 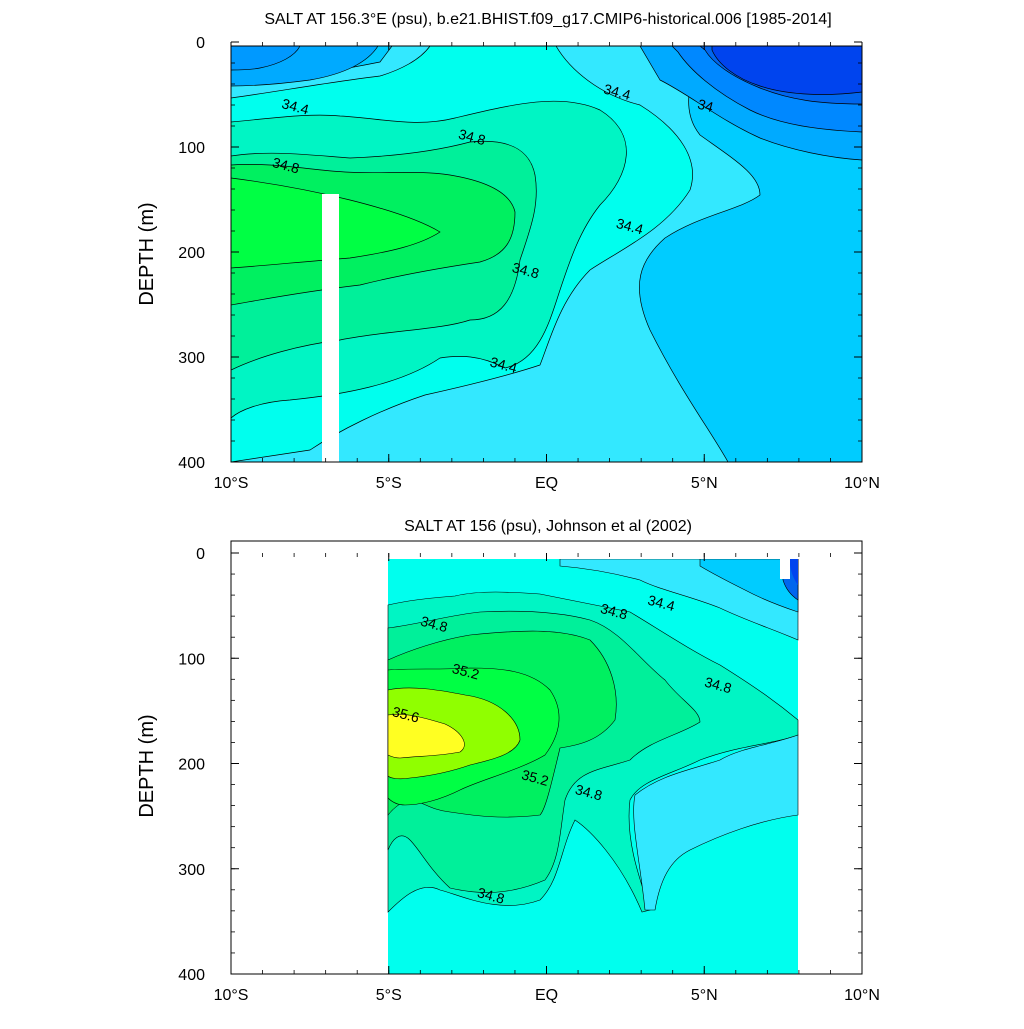 What do you see at coordinates (785, 569) in the screenshot?
I see `missing-data-patch` at bounding box center [785, 569].